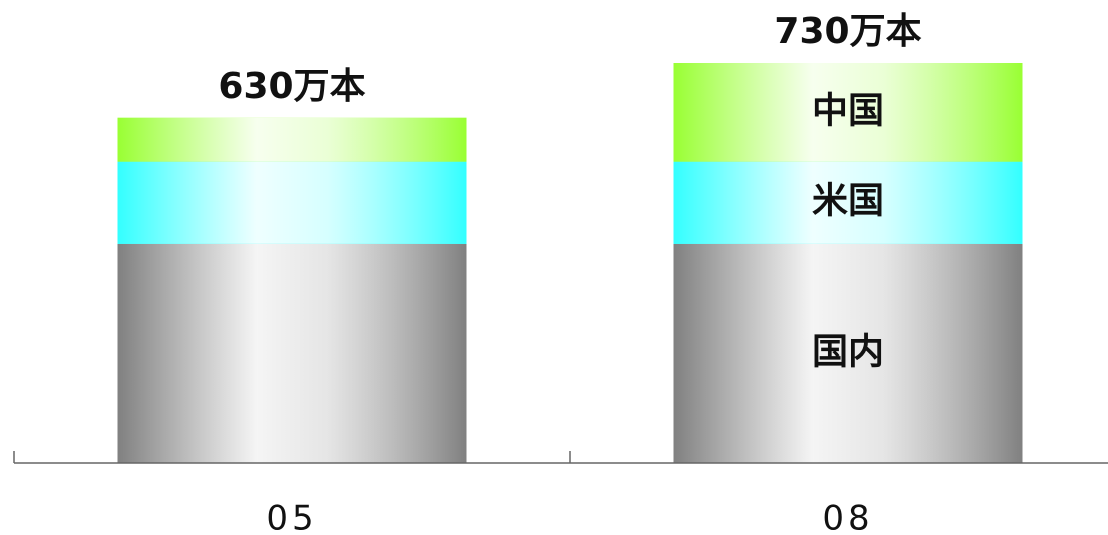 The image size is (1108, 535). I want to click on segment-label: 国内, so click(848, 351).